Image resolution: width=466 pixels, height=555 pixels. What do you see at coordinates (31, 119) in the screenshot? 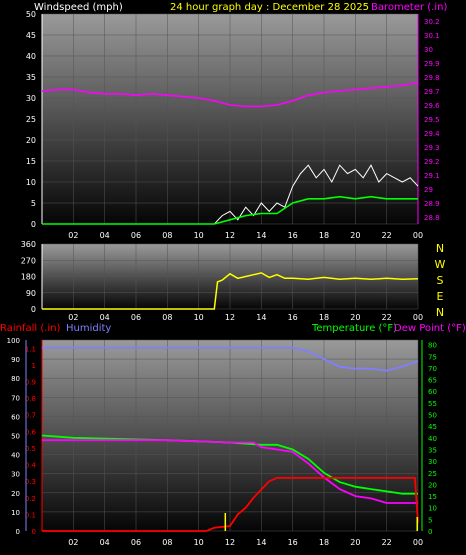
I see `wind-y-tick-label: 25` at bounding box center [31, 119].